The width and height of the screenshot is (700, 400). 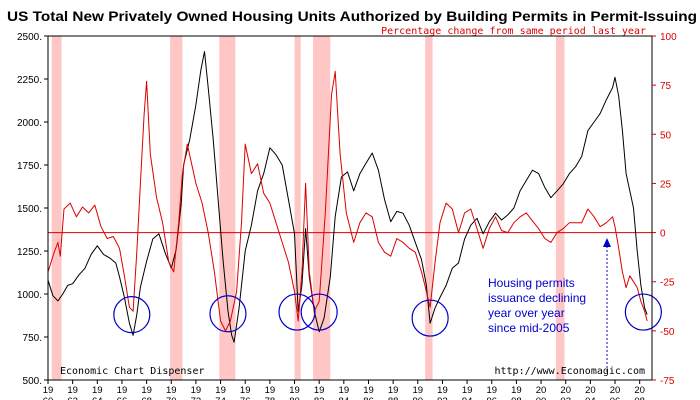 What do you see at coordinates (344, 398) in the screenshot?
I see `x-tick-label-bottom-12: 84` at bounding box center [344, 398].